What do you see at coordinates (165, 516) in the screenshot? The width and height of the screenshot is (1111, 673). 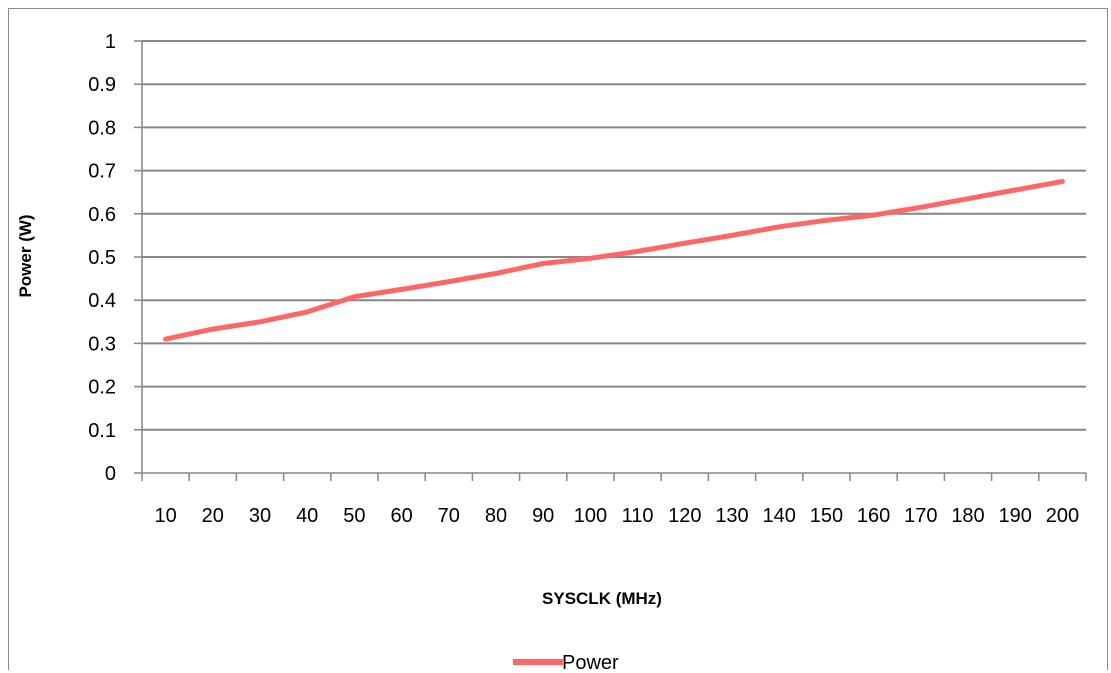 I see `x-tick-label: 10` at bounding box center [165, 516].